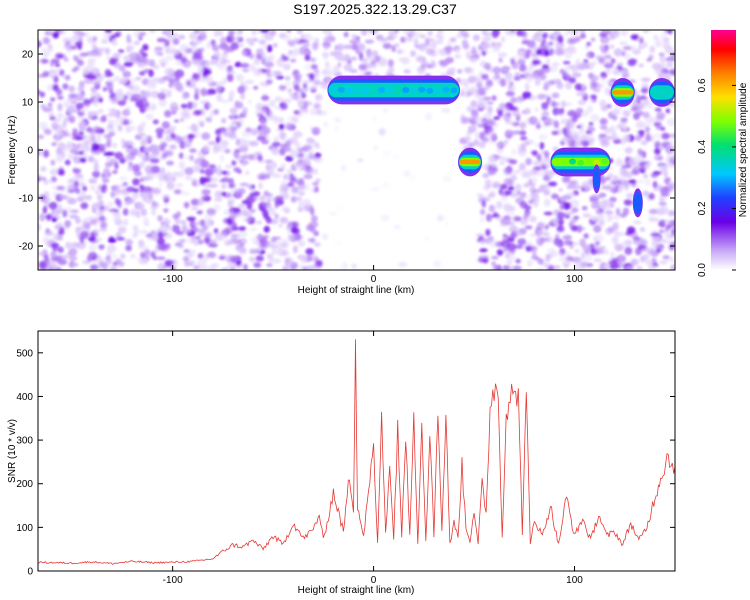 This screenshot has width=750, height=600. Describe the element at coordinates (12, 150) in the screenshot. I see `spectrogram-ylabel: Frequency (Hz)` at that location.